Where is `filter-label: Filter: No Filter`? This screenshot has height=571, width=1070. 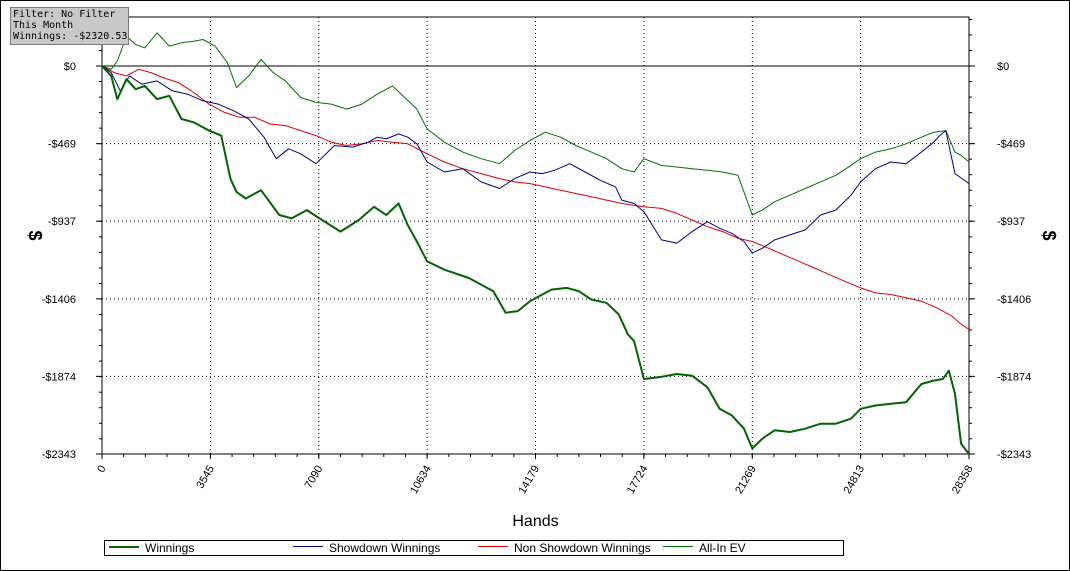 filter-label: Filter: No Filter is located at coordinates (64, 14).